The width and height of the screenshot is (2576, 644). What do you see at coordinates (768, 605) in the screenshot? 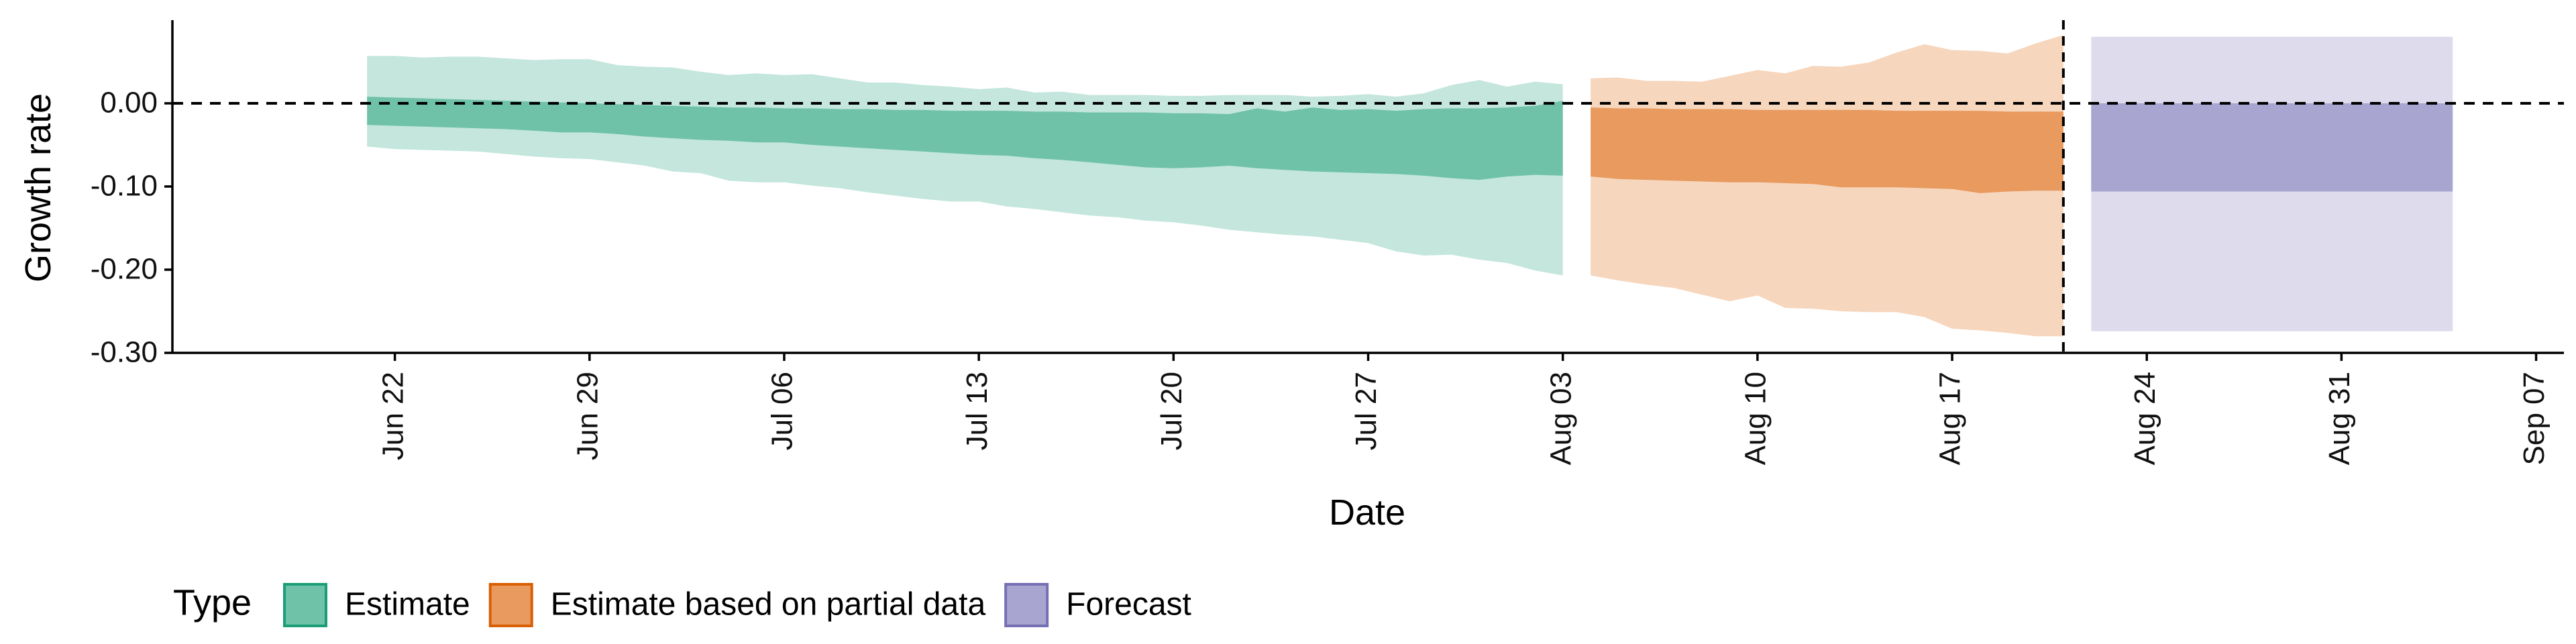
I see `legend-label-estimate-based-on-partial-data: Estimate based on partial data` at bounding box center [768, 605].